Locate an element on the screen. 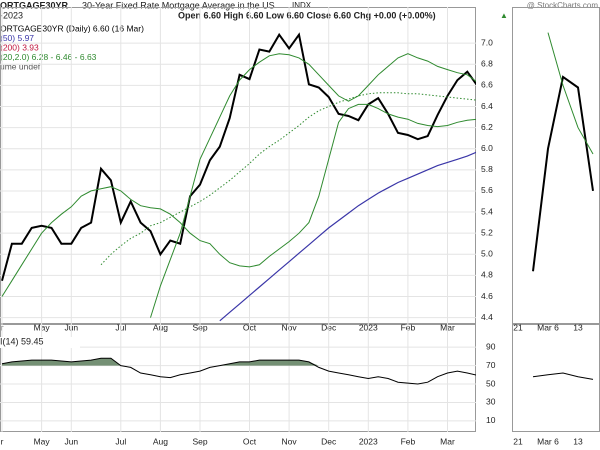 The height and width of the screenshot is (450, 600). x-tick-label: May is located at coordinates (42, 441).